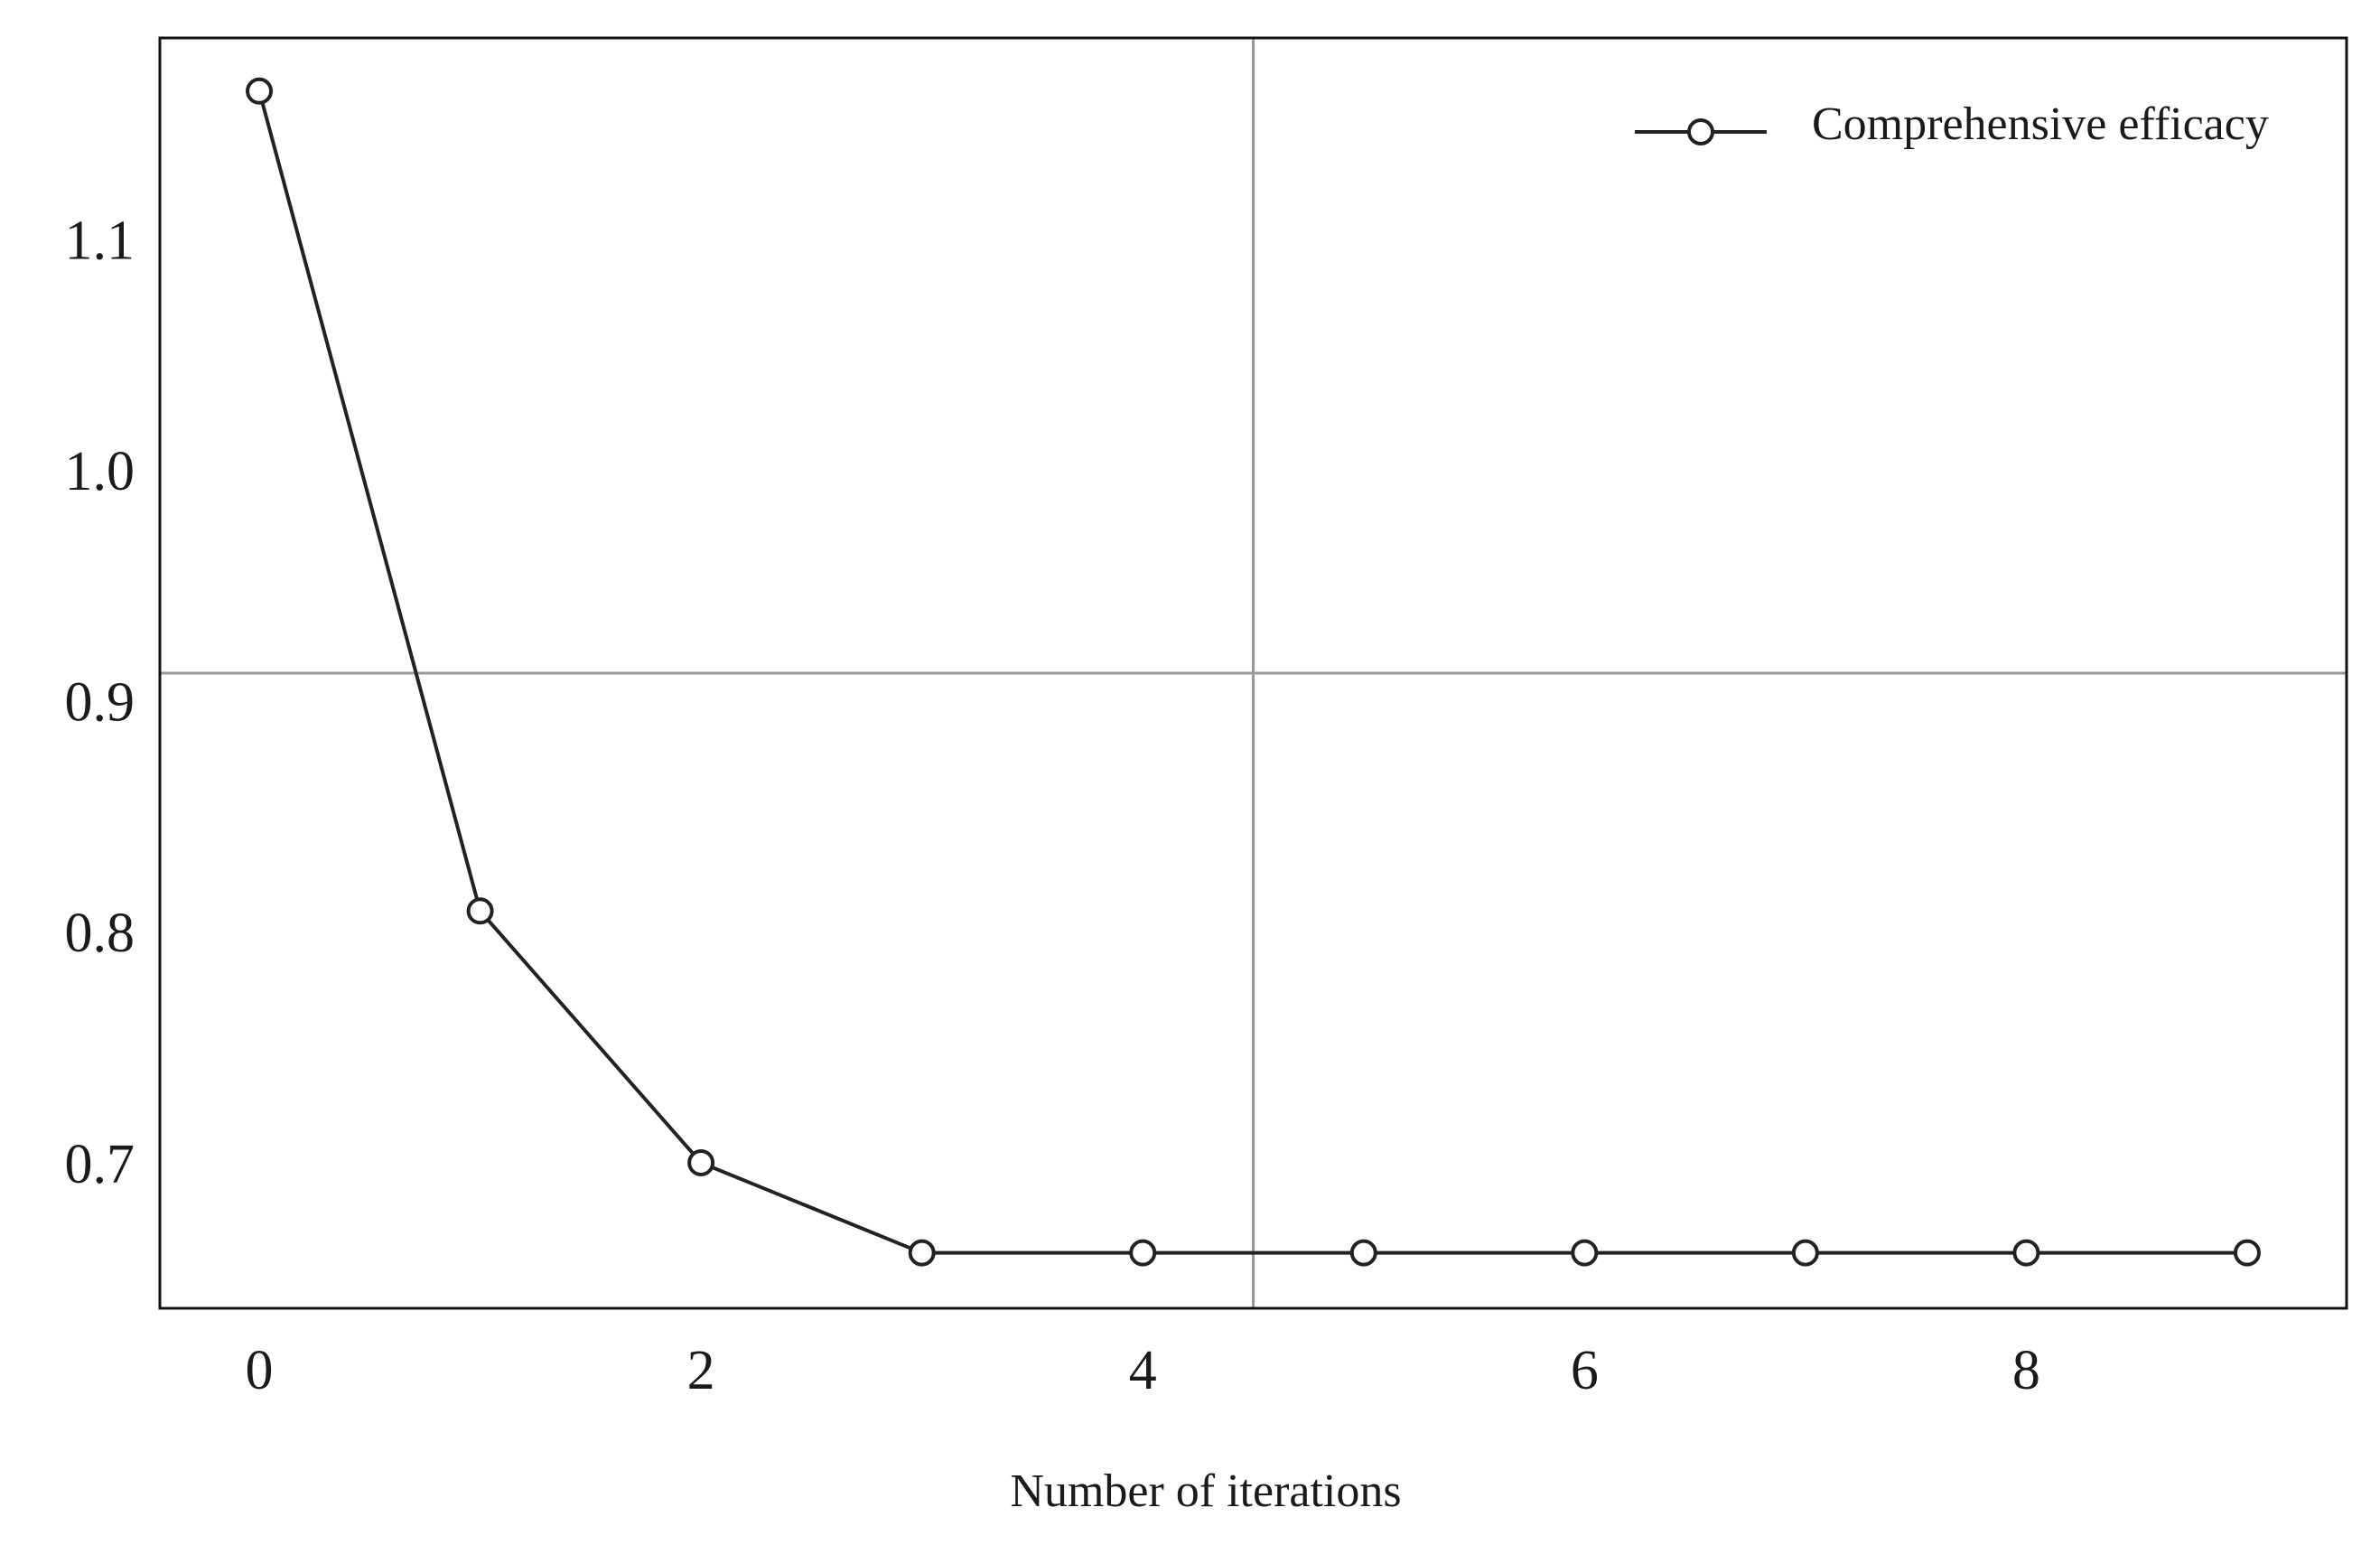 The image size is (2380, 1545). What do you see at coordinates (1143, 1370) in the screenshot?
I see `x-tick-label: 4` at bounding box center [1143, 1370].